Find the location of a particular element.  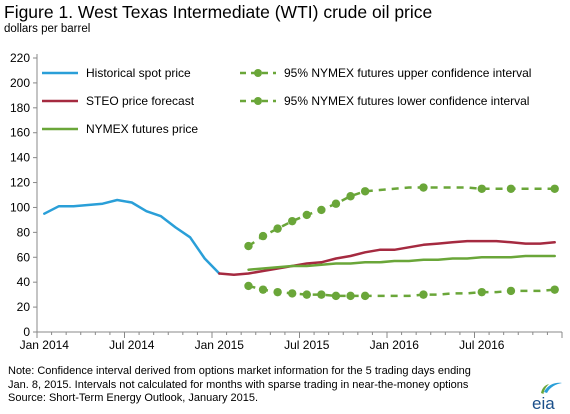

y-tick-label-80: 80 is located at coordinates (24, 232).